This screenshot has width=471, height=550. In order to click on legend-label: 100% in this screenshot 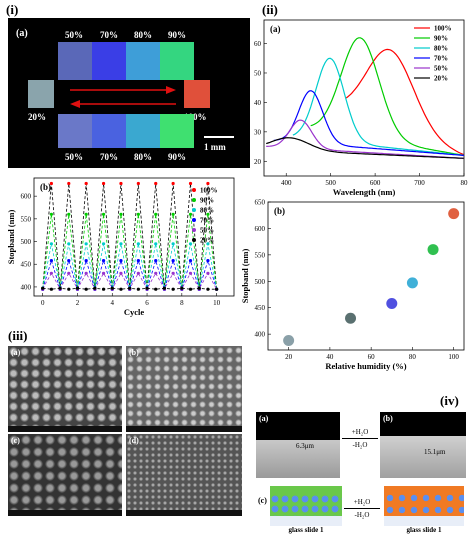, I will do `click(443, 29)`.